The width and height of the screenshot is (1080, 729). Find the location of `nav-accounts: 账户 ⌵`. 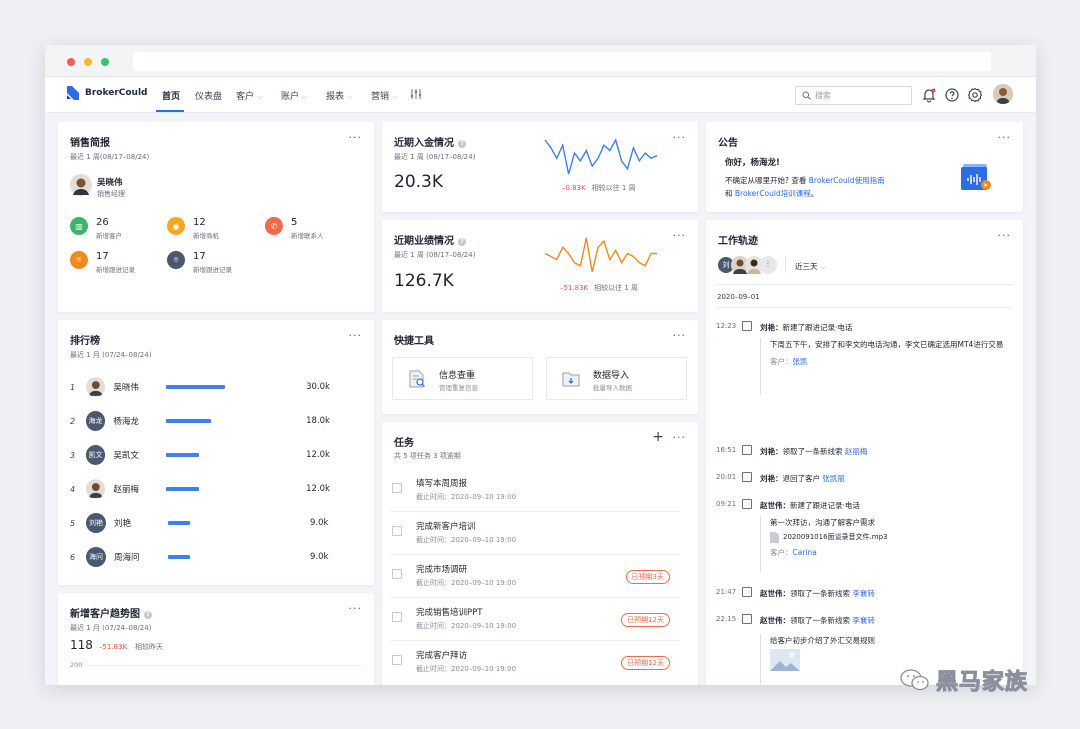

nav-accounts: 账户 ⌵ is located at coordinates (294, 95).